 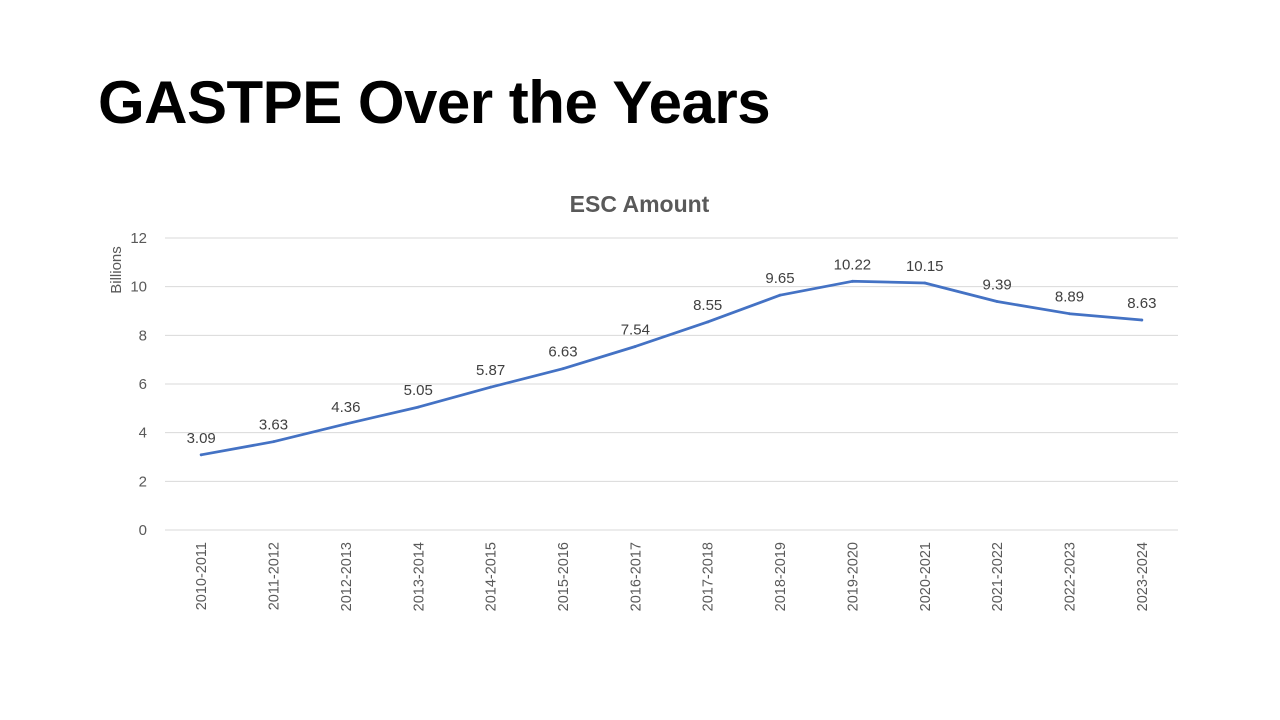 I want to click on y-tick-label: 12, so click(x=138, y=238).